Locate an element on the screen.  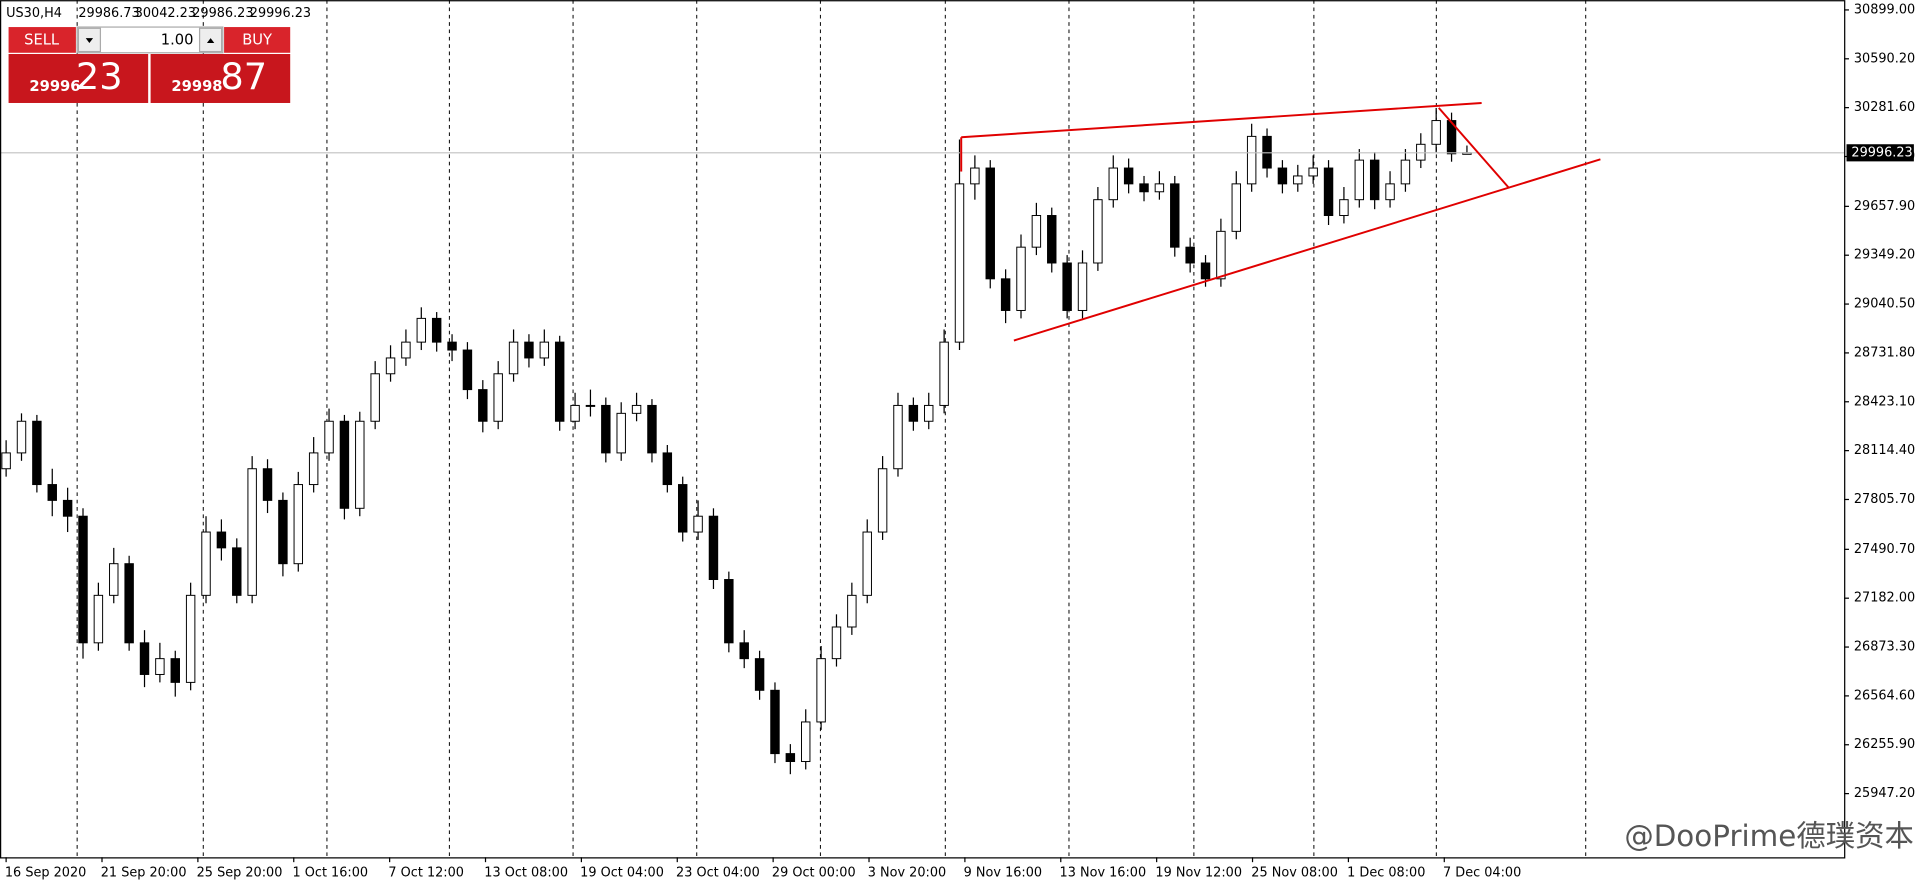
y-tick-label: 26873.30 is located at coordinates (1884, 647).